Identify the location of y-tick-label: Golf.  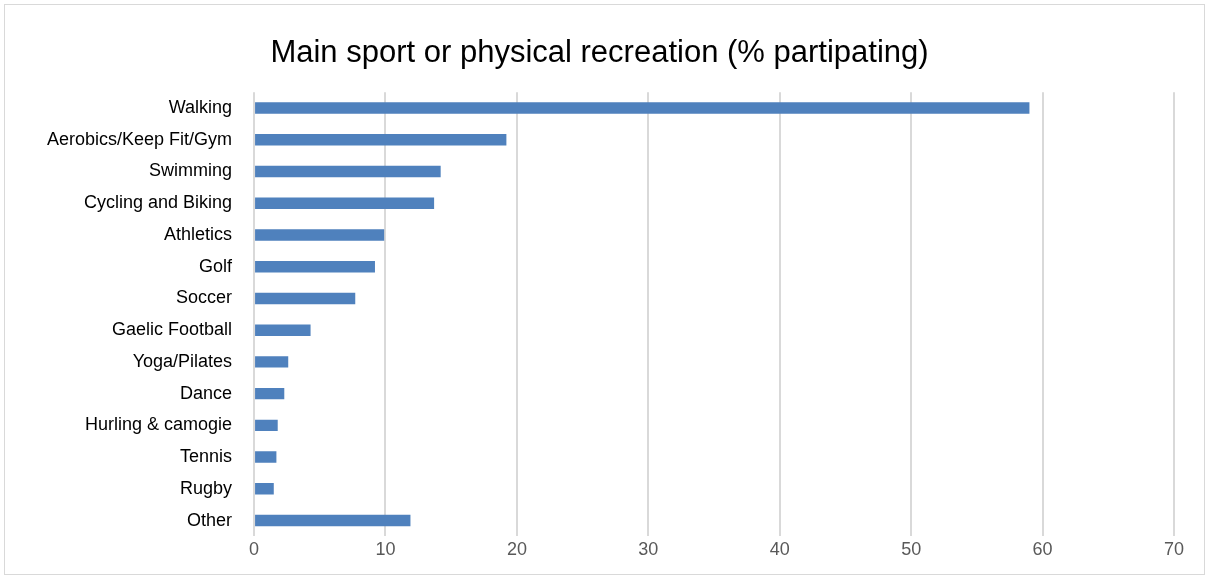
(216, 265).